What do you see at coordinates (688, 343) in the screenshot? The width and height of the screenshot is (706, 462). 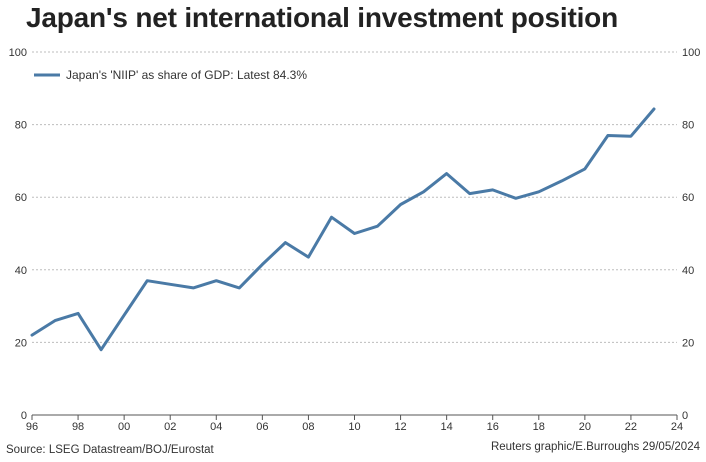 I see `y-tick-label-right: 20` at bounding box center [688, 343].